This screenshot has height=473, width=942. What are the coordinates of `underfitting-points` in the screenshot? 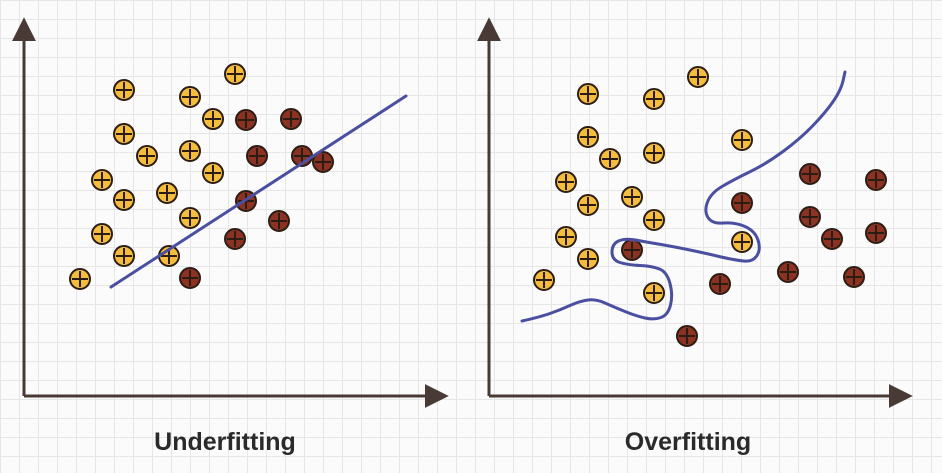 It's located at (201, 176).